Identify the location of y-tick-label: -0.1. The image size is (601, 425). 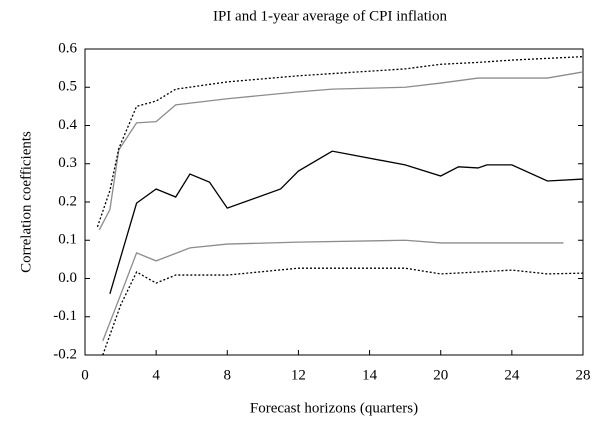
(65, 316).